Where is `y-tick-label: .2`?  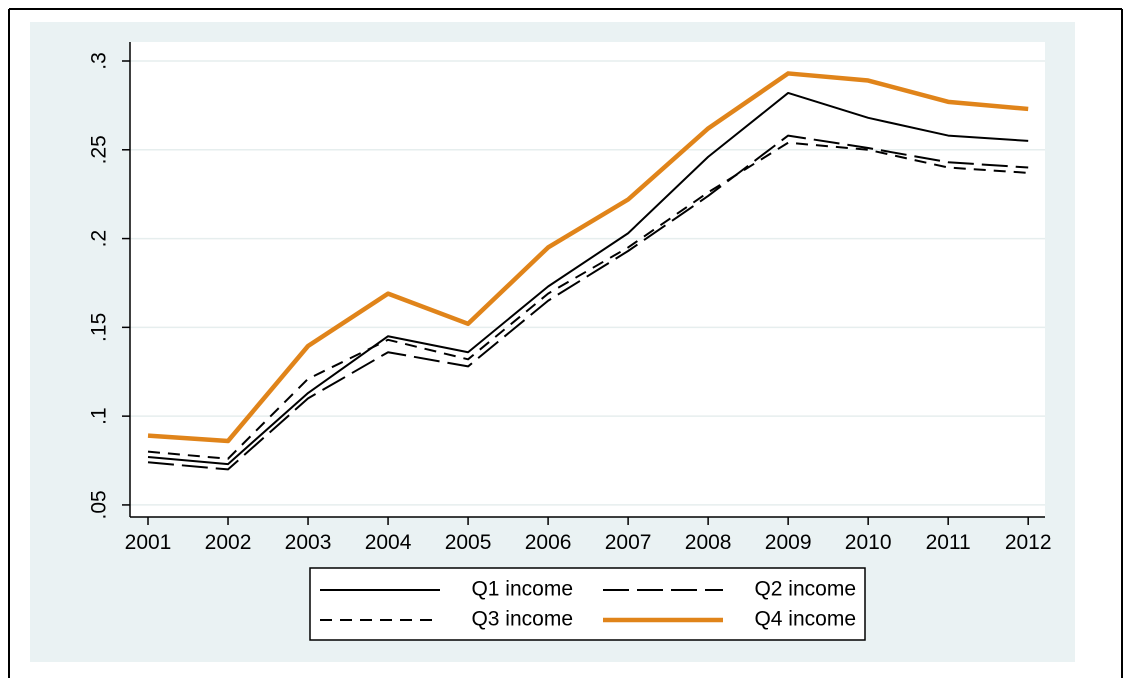 y-tick-label: .2 is located at coordinates (99, 239).